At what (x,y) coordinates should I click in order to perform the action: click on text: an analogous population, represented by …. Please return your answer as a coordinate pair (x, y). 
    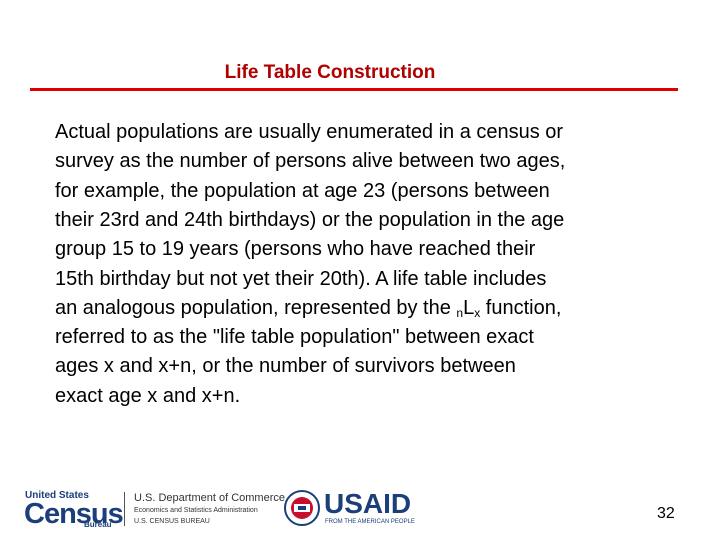
    Looking at the image, I should click on (256, 307).